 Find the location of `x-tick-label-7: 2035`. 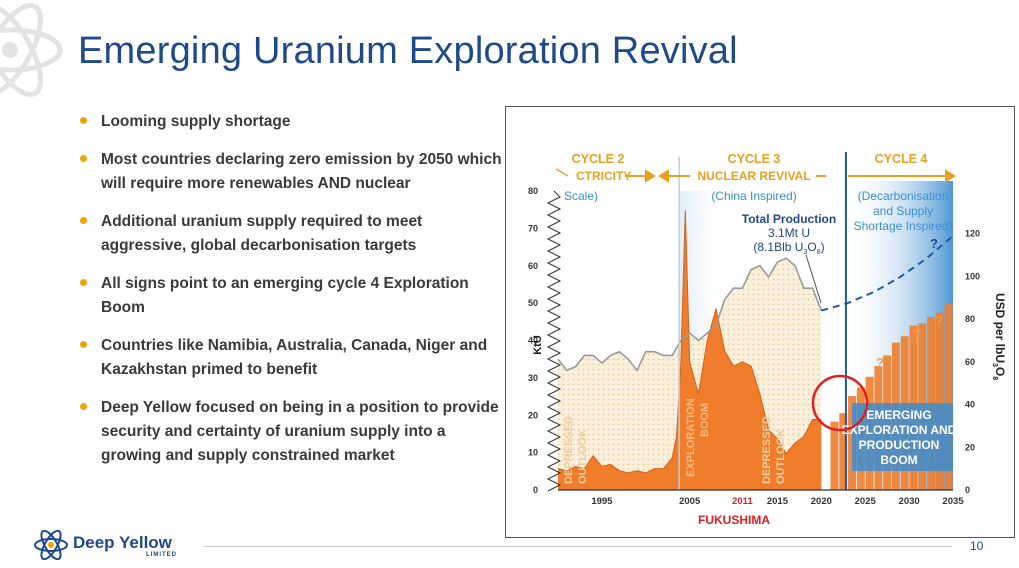

x-tick-label-7: 2035 is located at coordinates (953, 501).